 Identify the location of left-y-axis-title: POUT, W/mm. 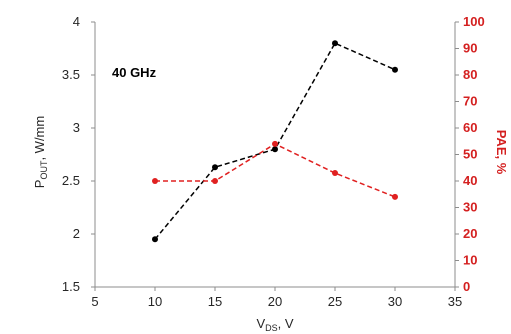
(40, 152).